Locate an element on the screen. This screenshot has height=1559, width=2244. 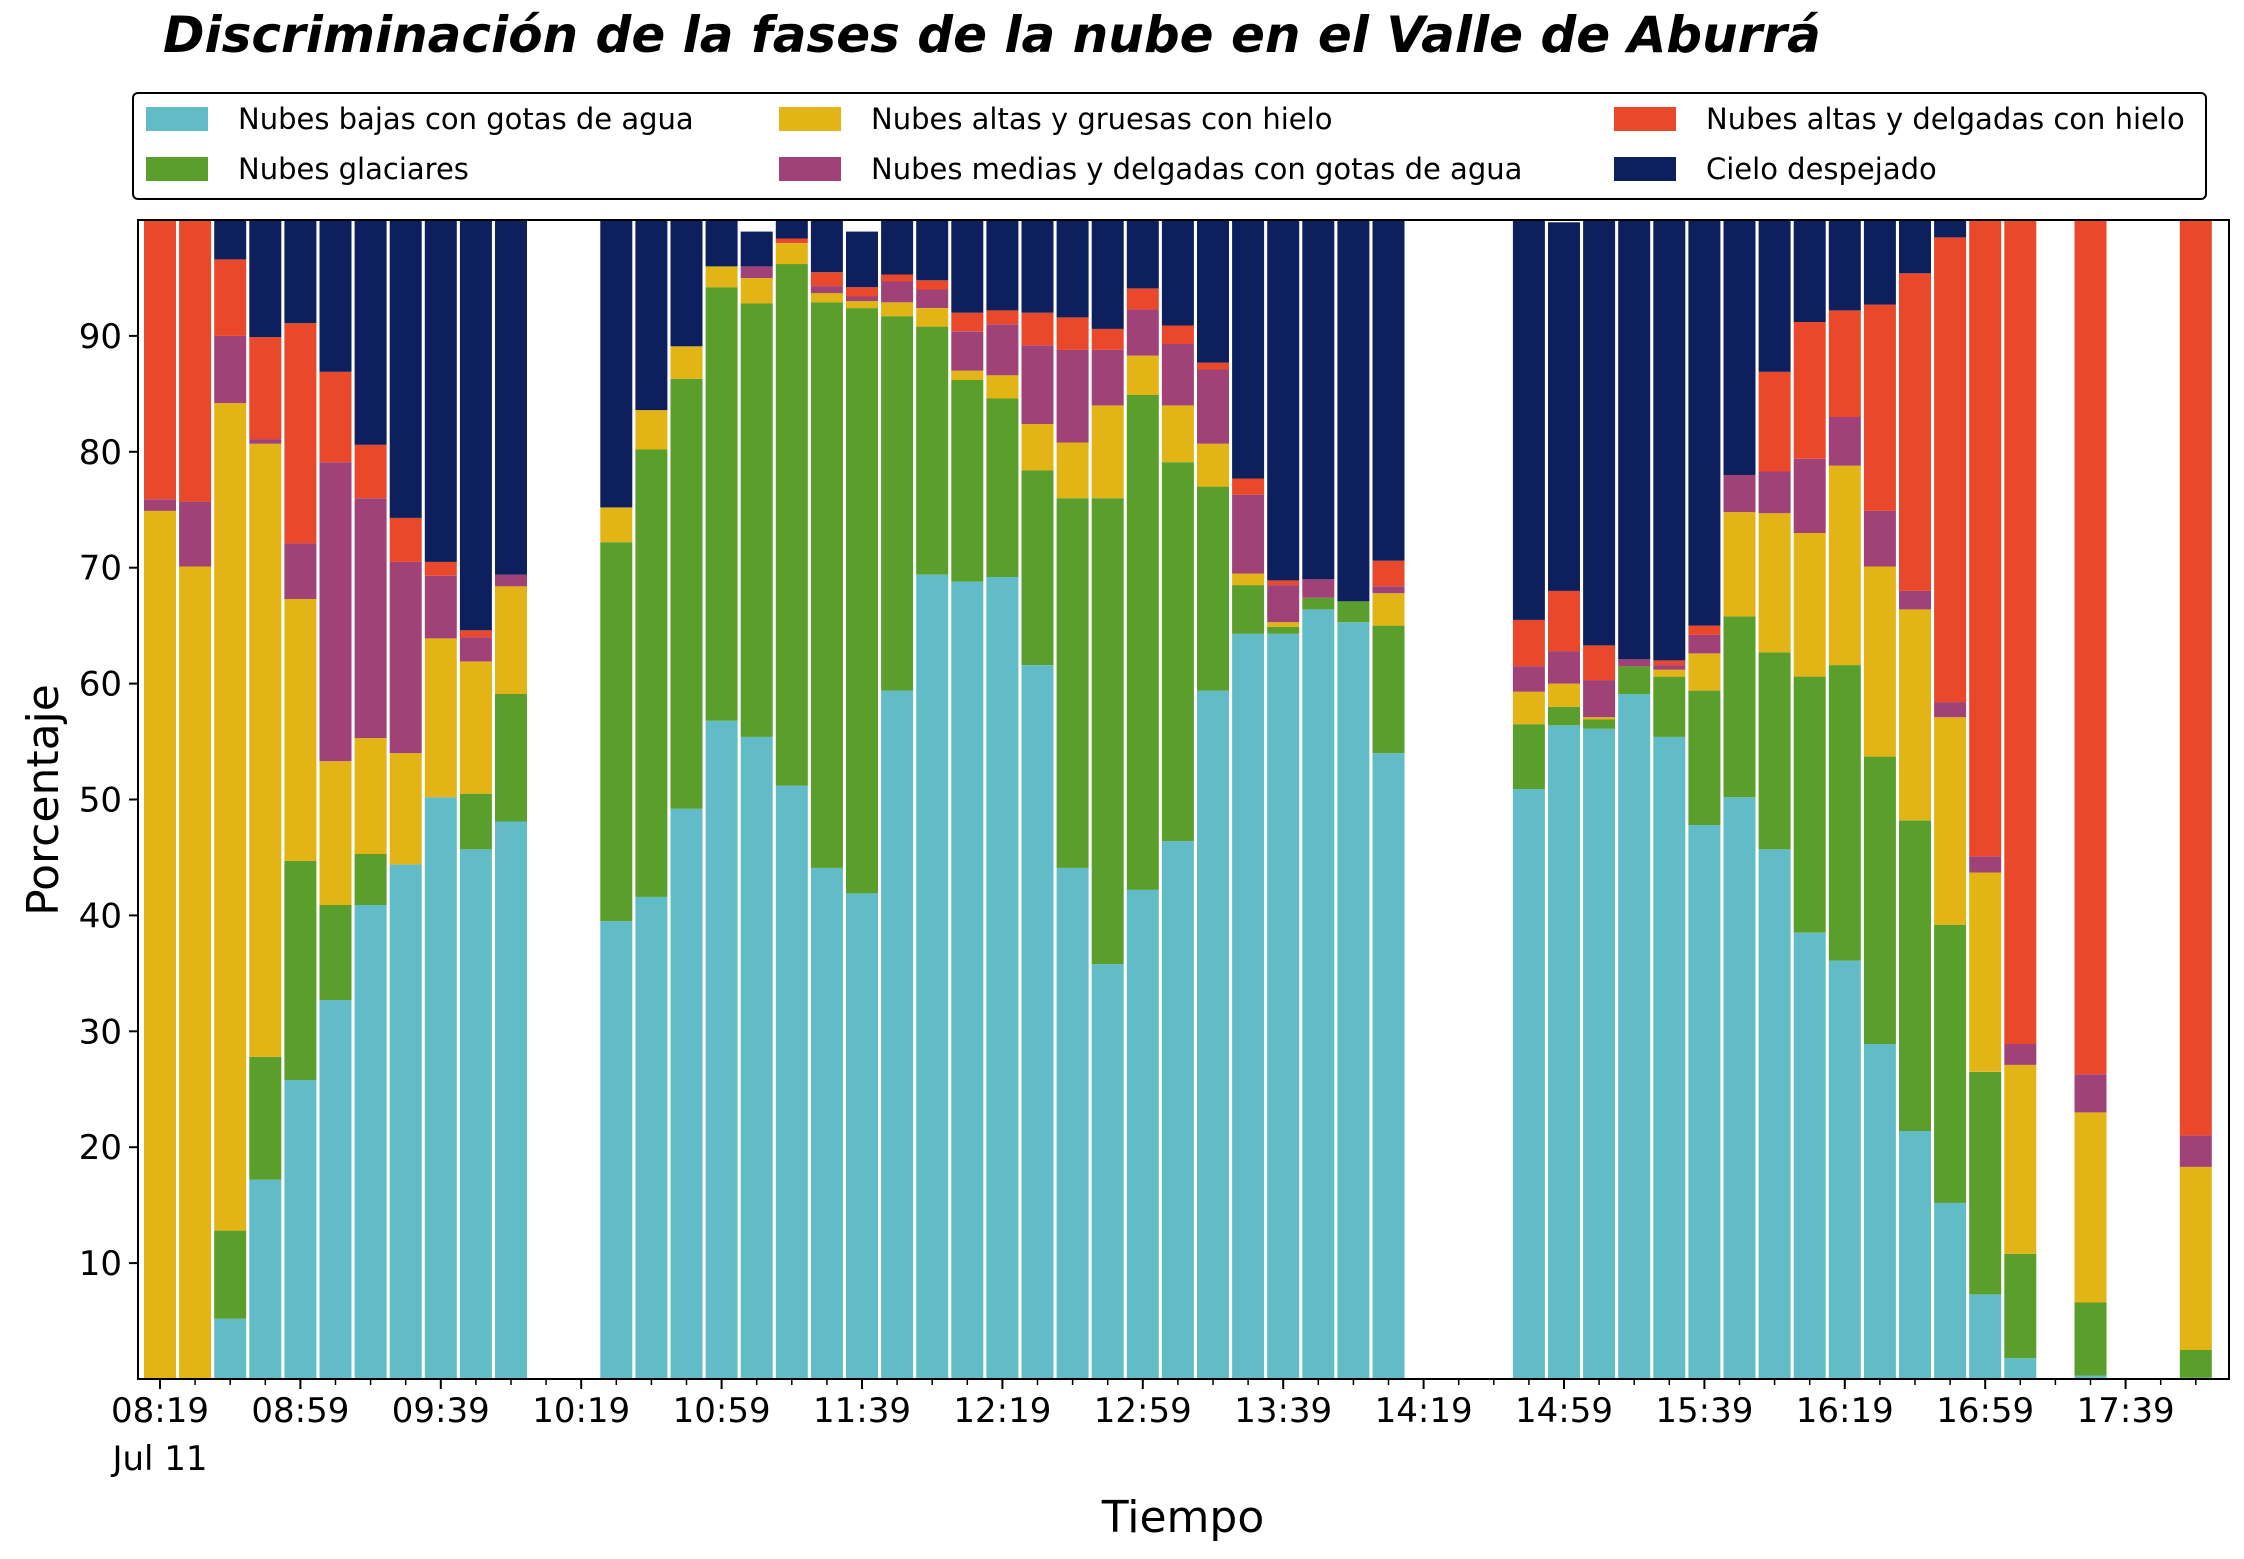
y-tick-label: 60 is located at coordinates (100, 685).